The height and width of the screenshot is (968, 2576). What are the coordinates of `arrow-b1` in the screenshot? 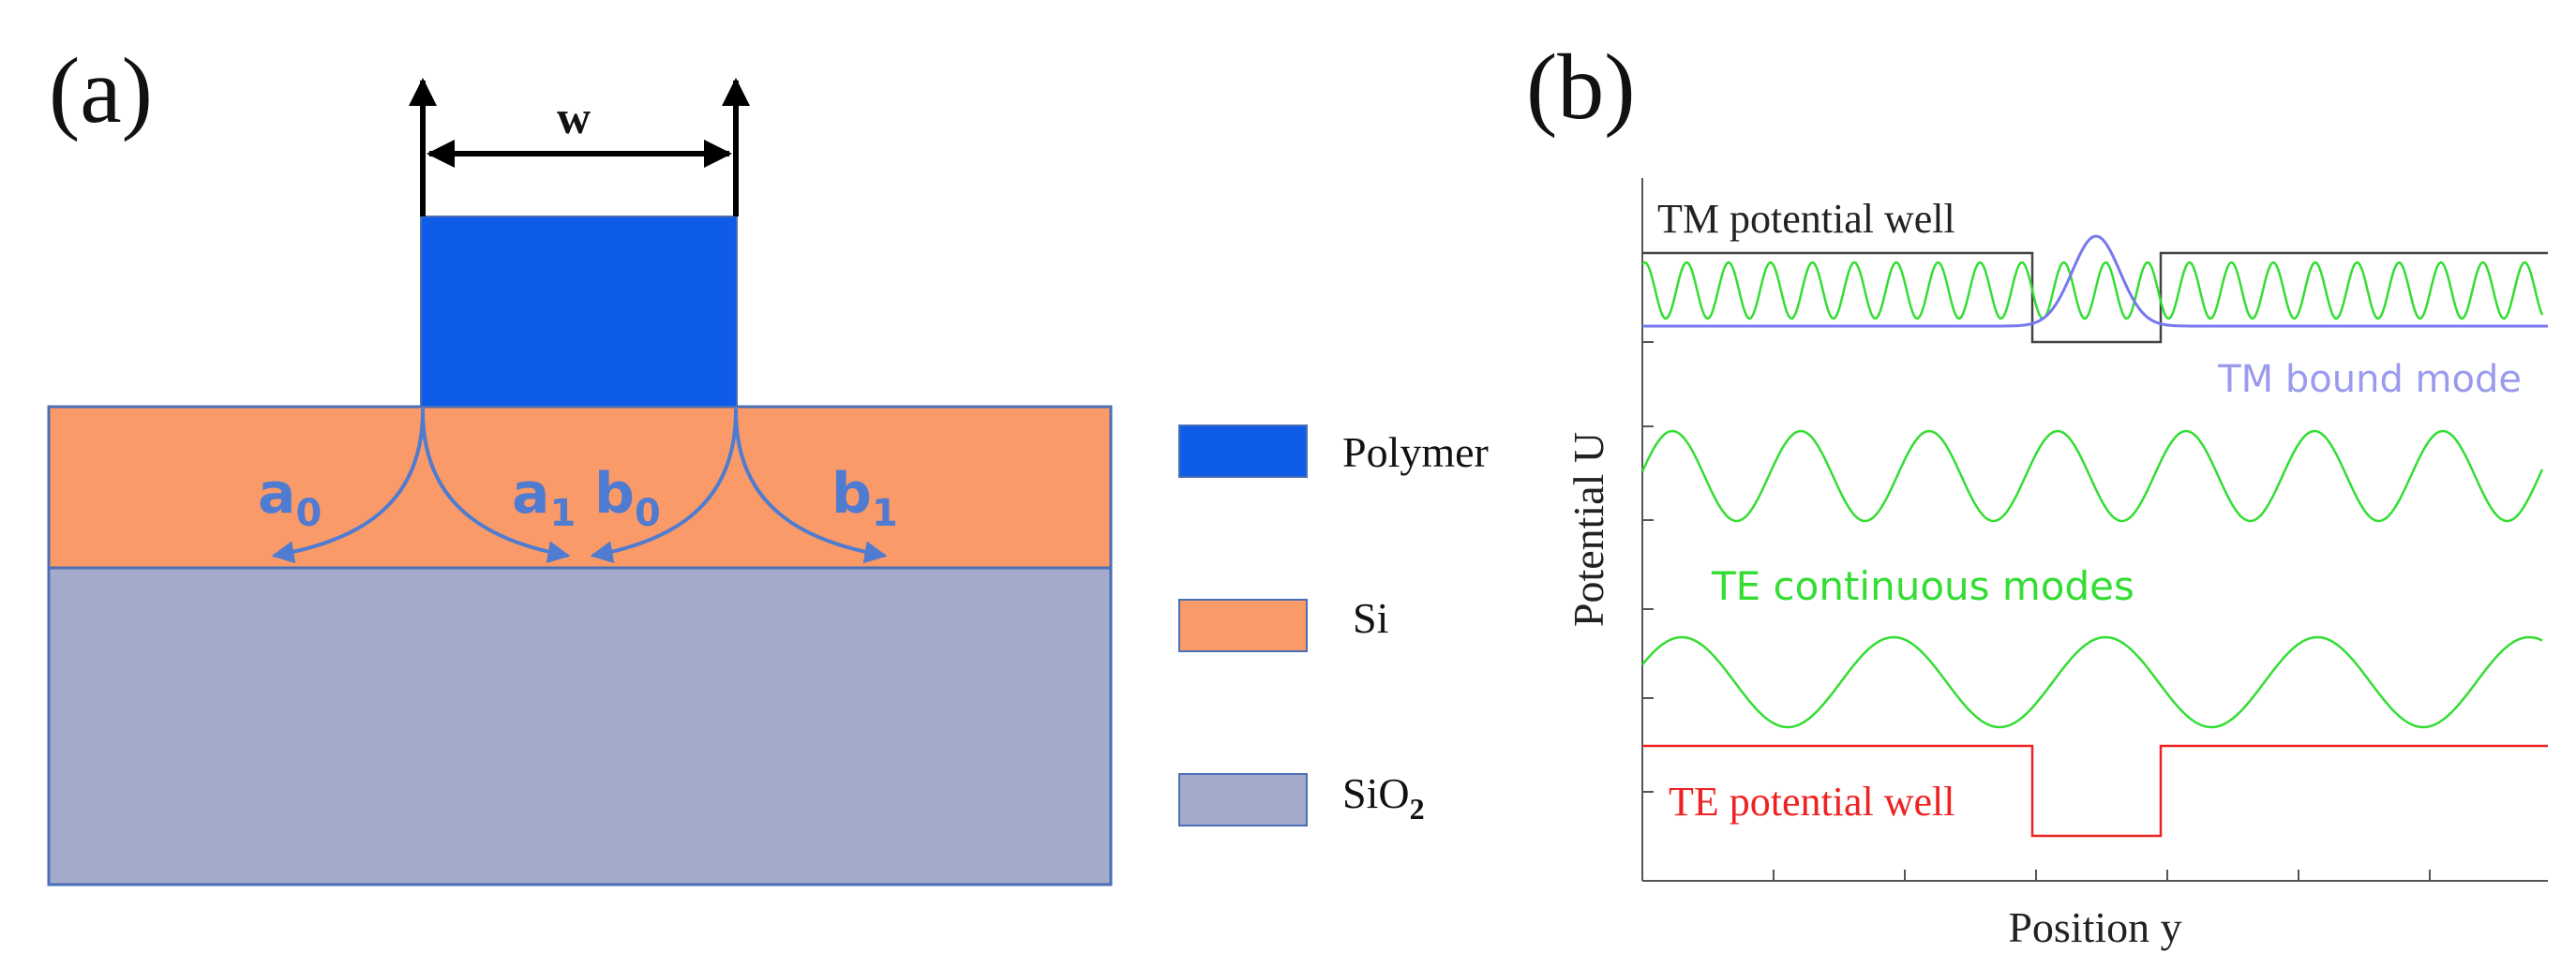 It's located at (810, 486).